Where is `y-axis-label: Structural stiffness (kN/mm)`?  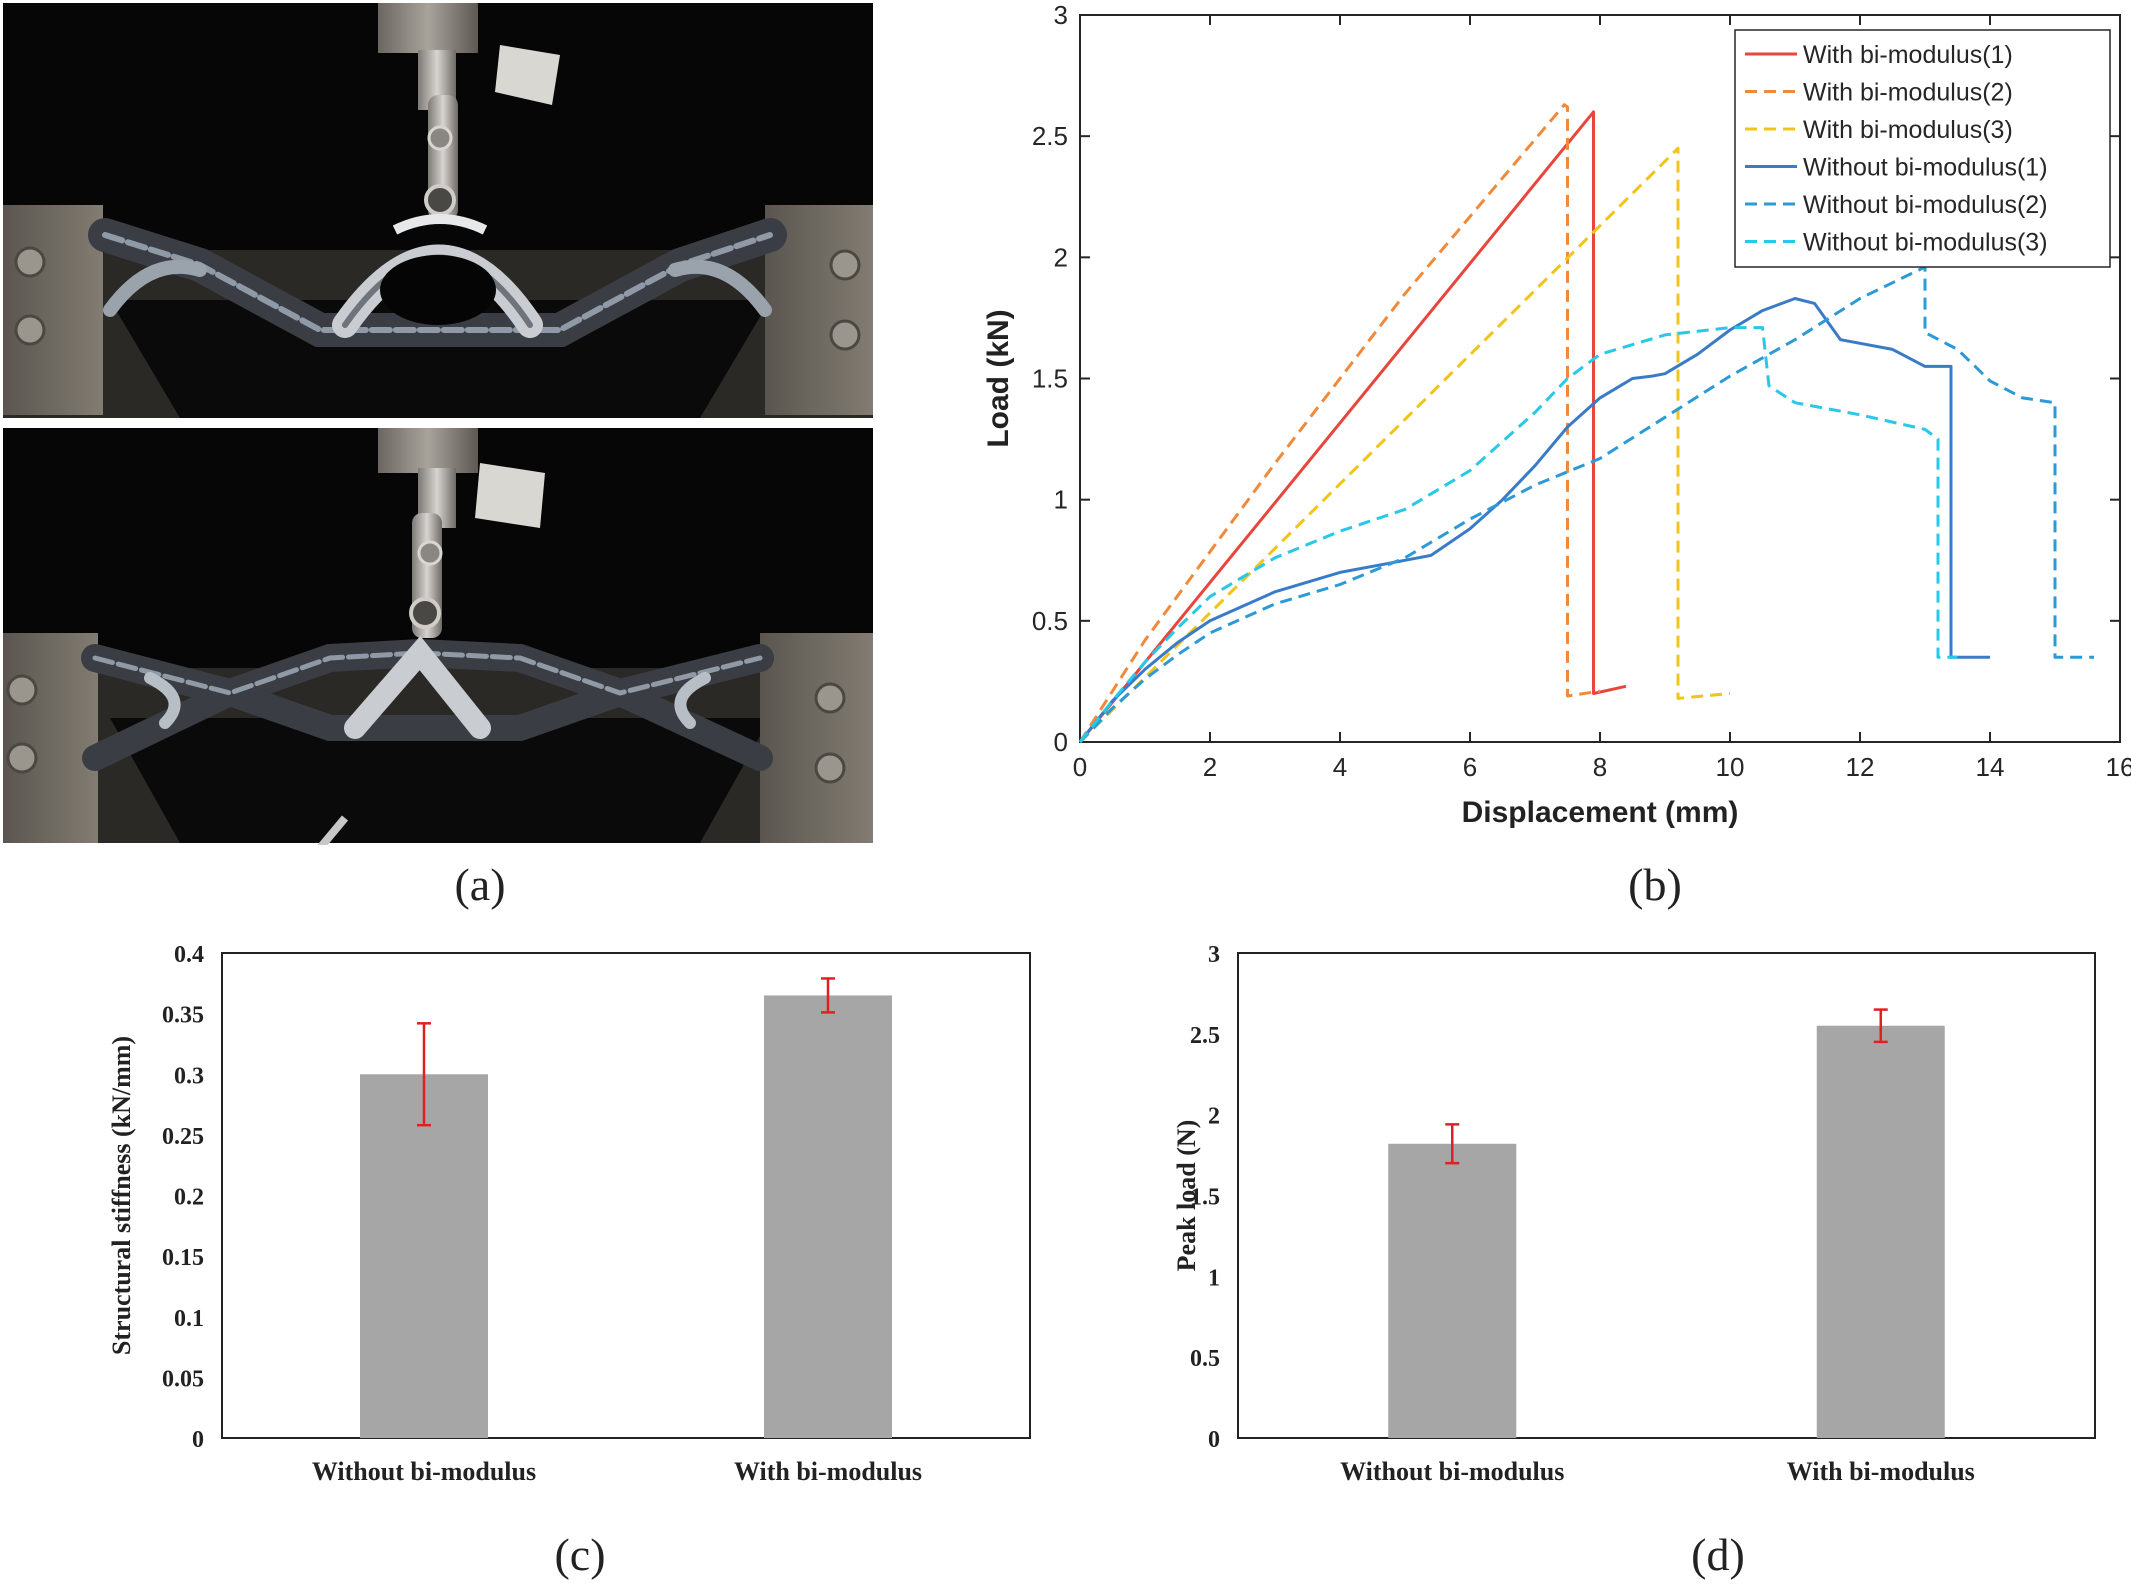 y-axis-label: Structural stiffness (kN/mm) is located at coordinates (121, 1195).